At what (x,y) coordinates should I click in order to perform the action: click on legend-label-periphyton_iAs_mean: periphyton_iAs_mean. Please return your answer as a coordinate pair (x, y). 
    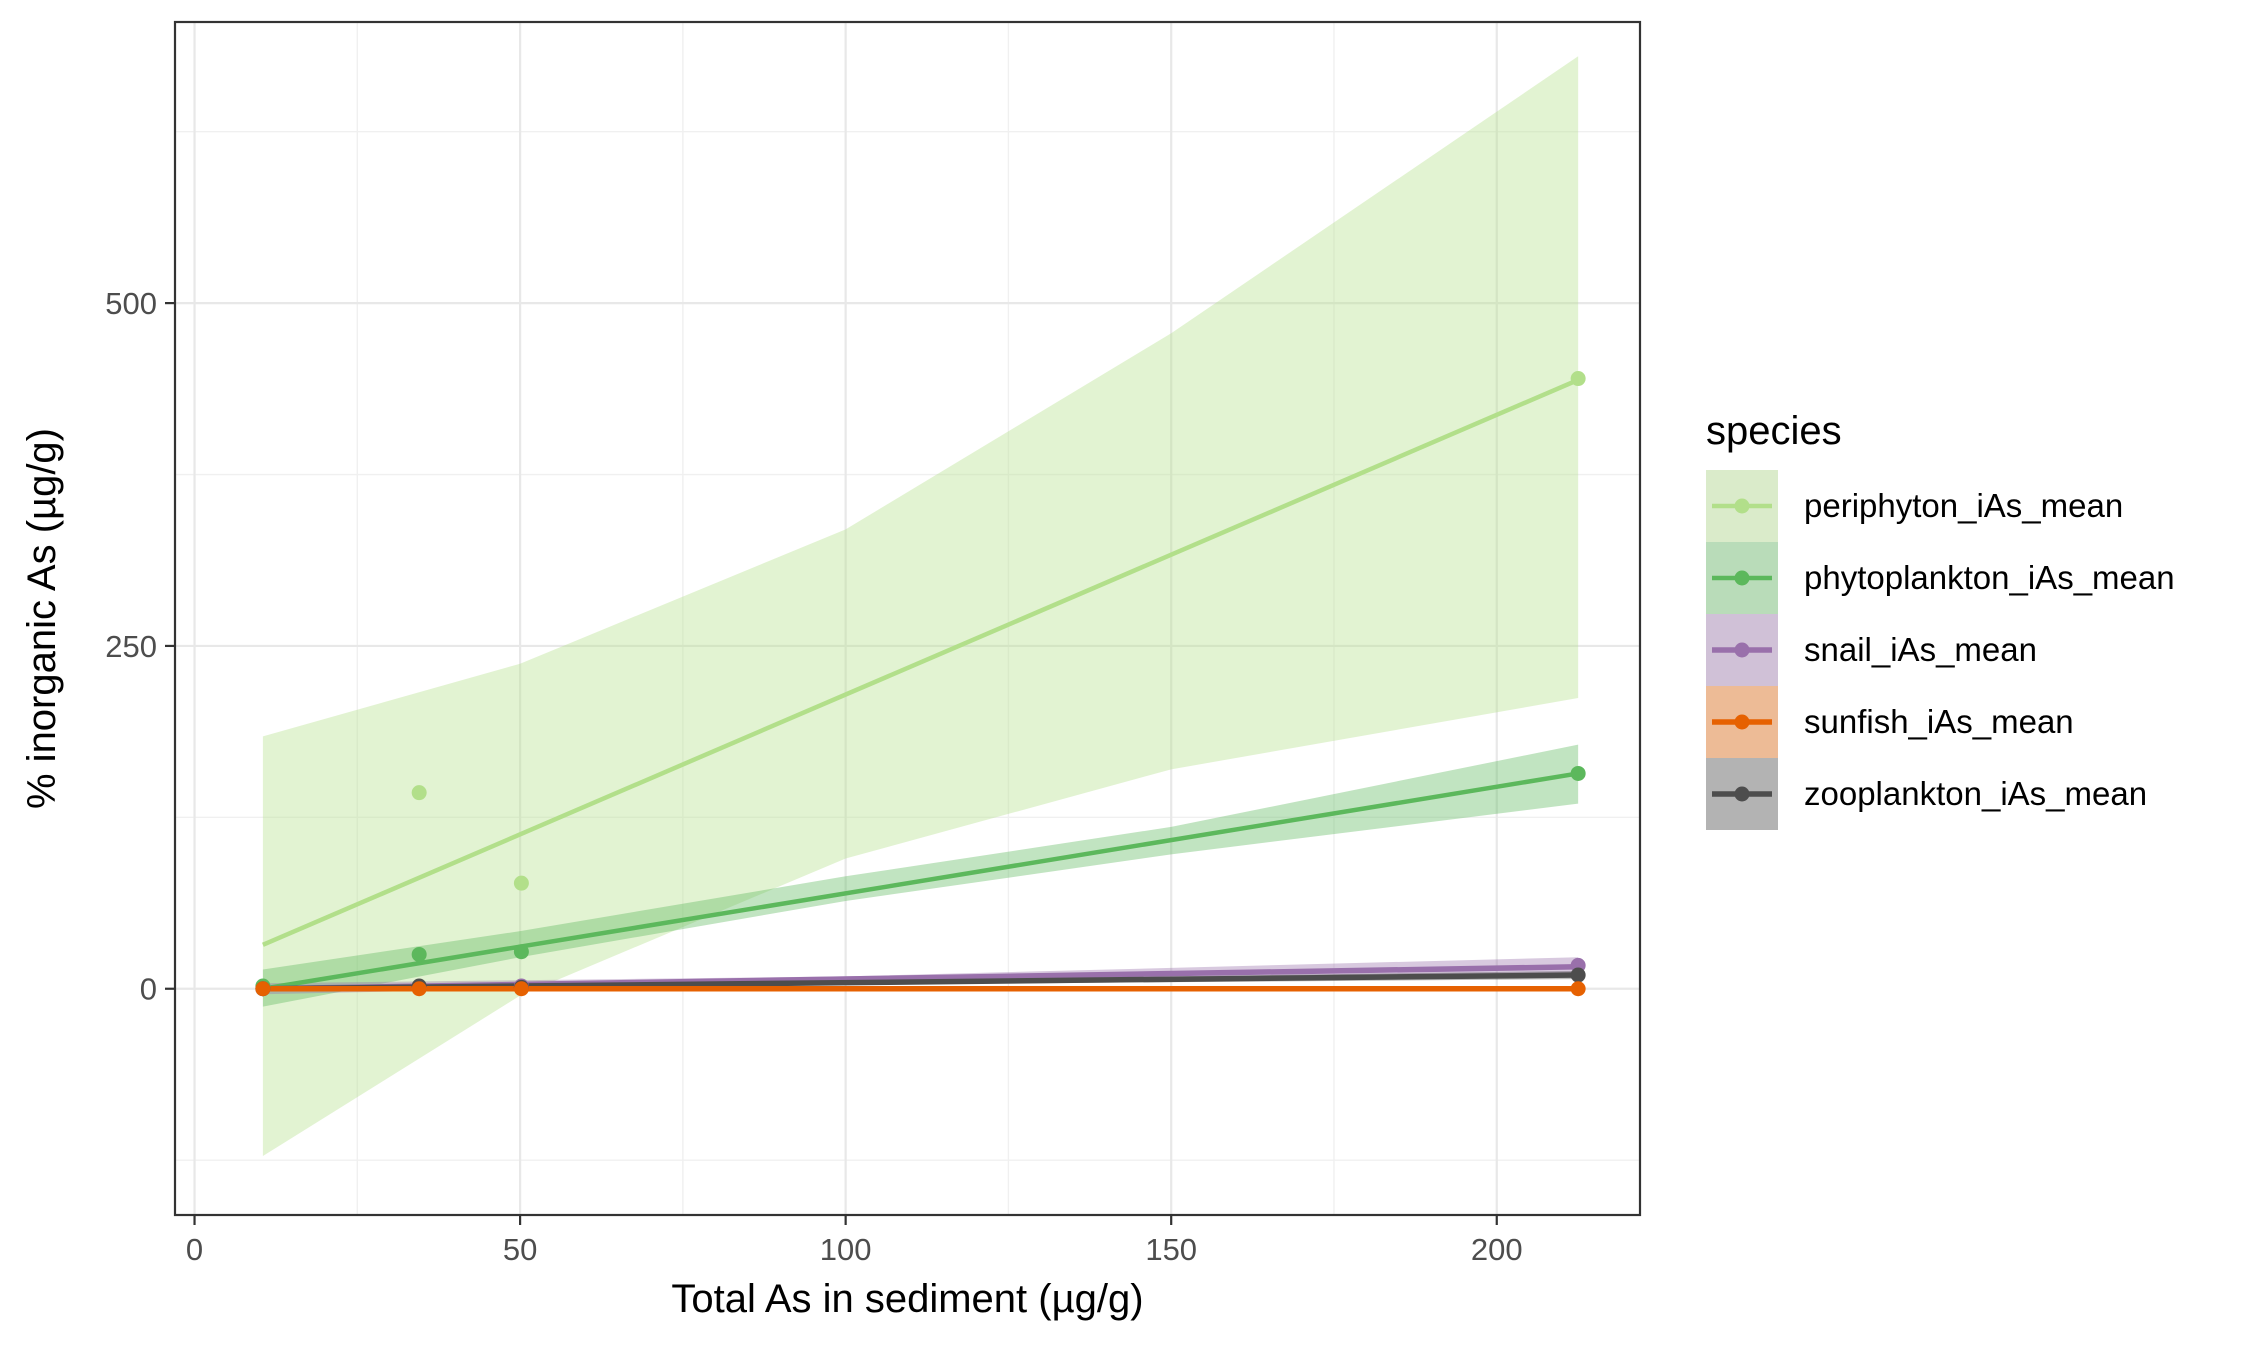
    Looking at the image, I should click on (1963, 505).